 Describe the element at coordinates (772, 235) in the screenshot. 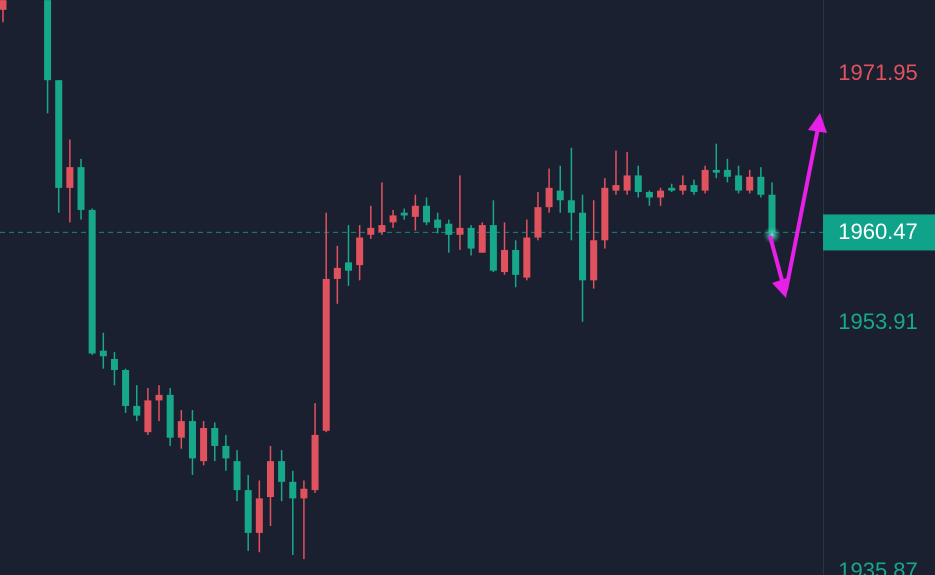

I see `price-glow` at that location.